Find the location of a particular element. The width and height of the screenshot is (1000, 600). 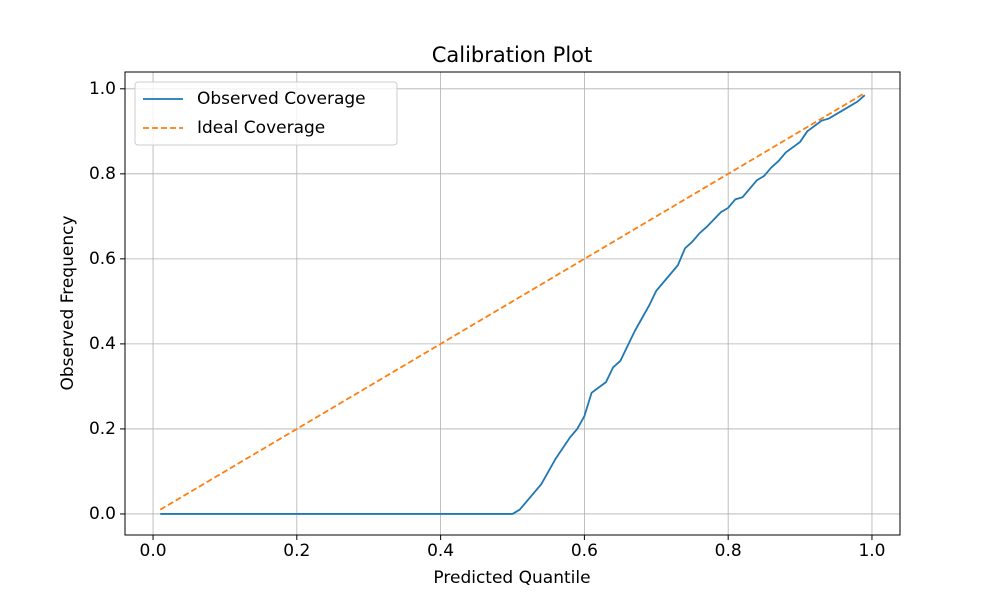

legend-label: Ideal Coverage is located at coordinates (261, 128).